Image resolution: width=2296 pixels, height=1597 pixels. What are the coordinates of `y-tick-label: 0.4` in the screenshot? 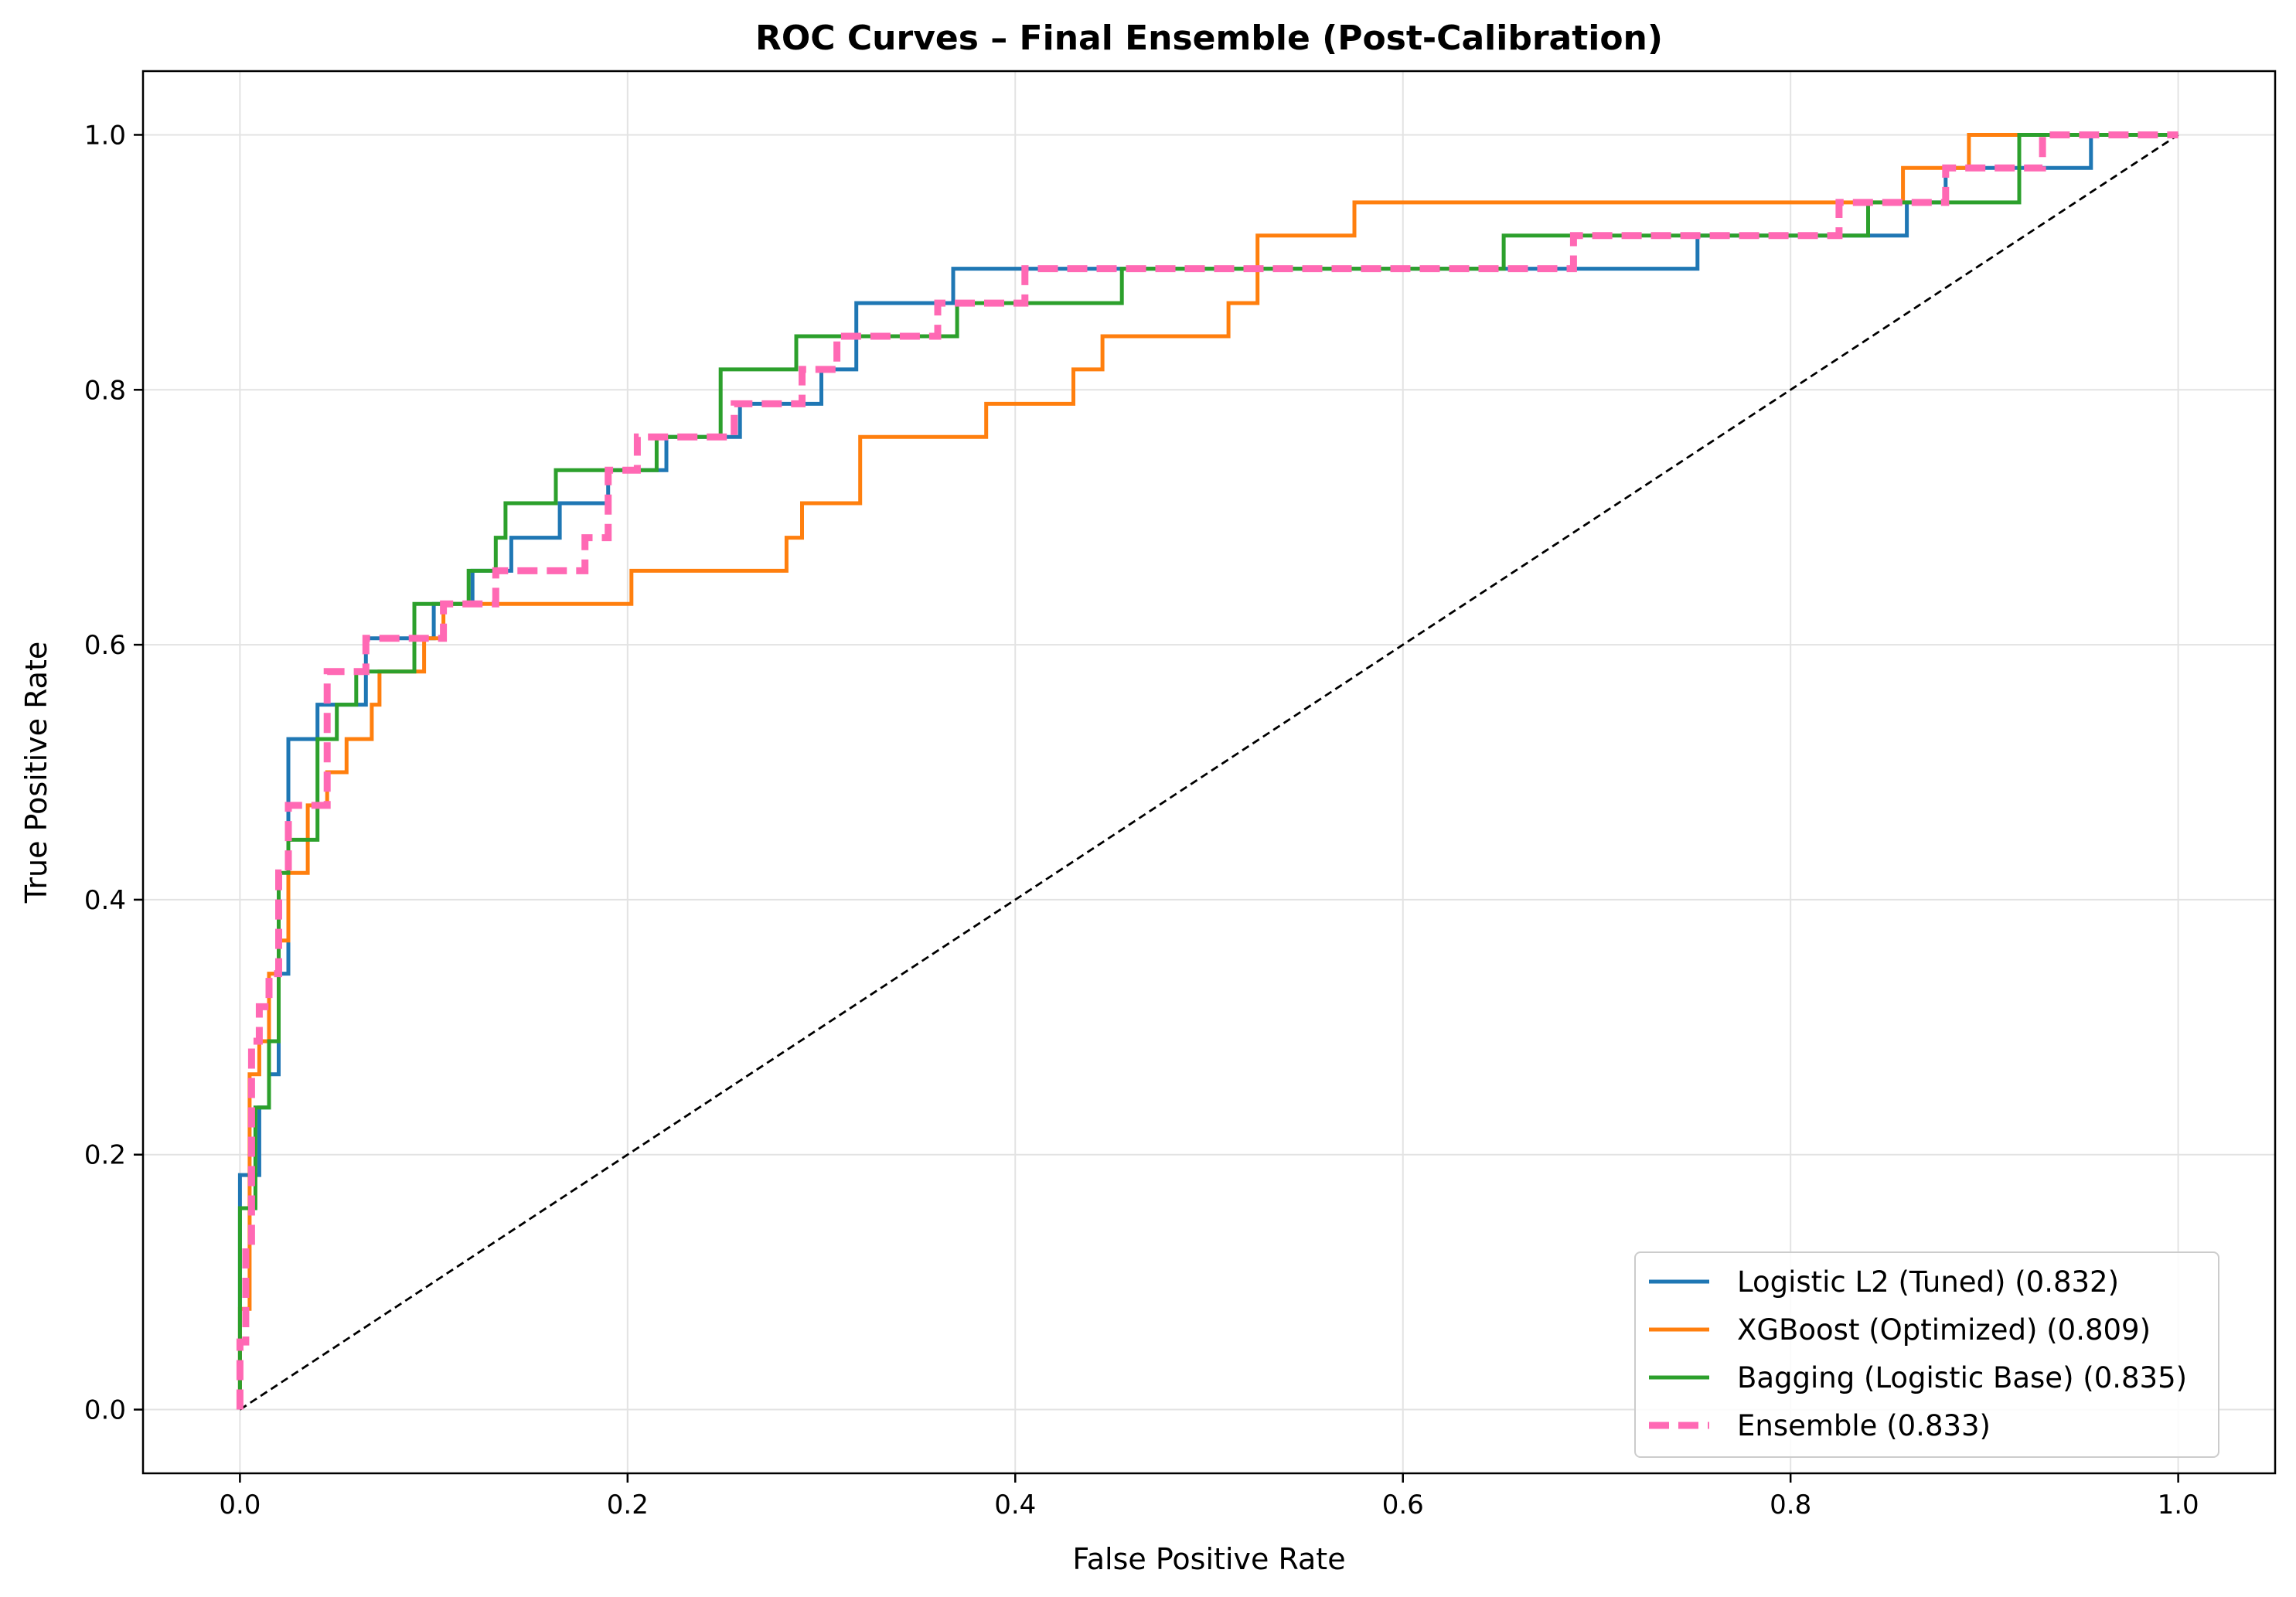 It's located at (105, 900).